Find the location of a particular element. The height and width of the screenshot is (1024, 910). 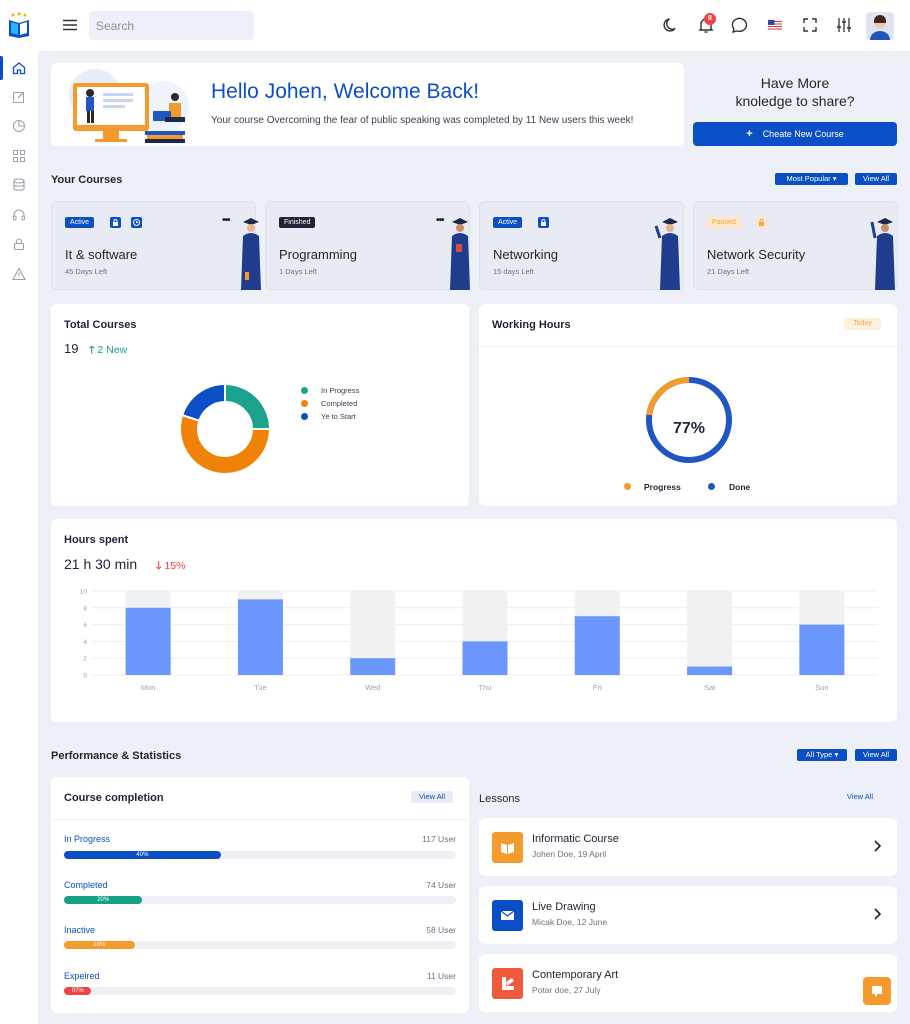

lessons-view-all-button: View All is located at coordinates (860, 796).